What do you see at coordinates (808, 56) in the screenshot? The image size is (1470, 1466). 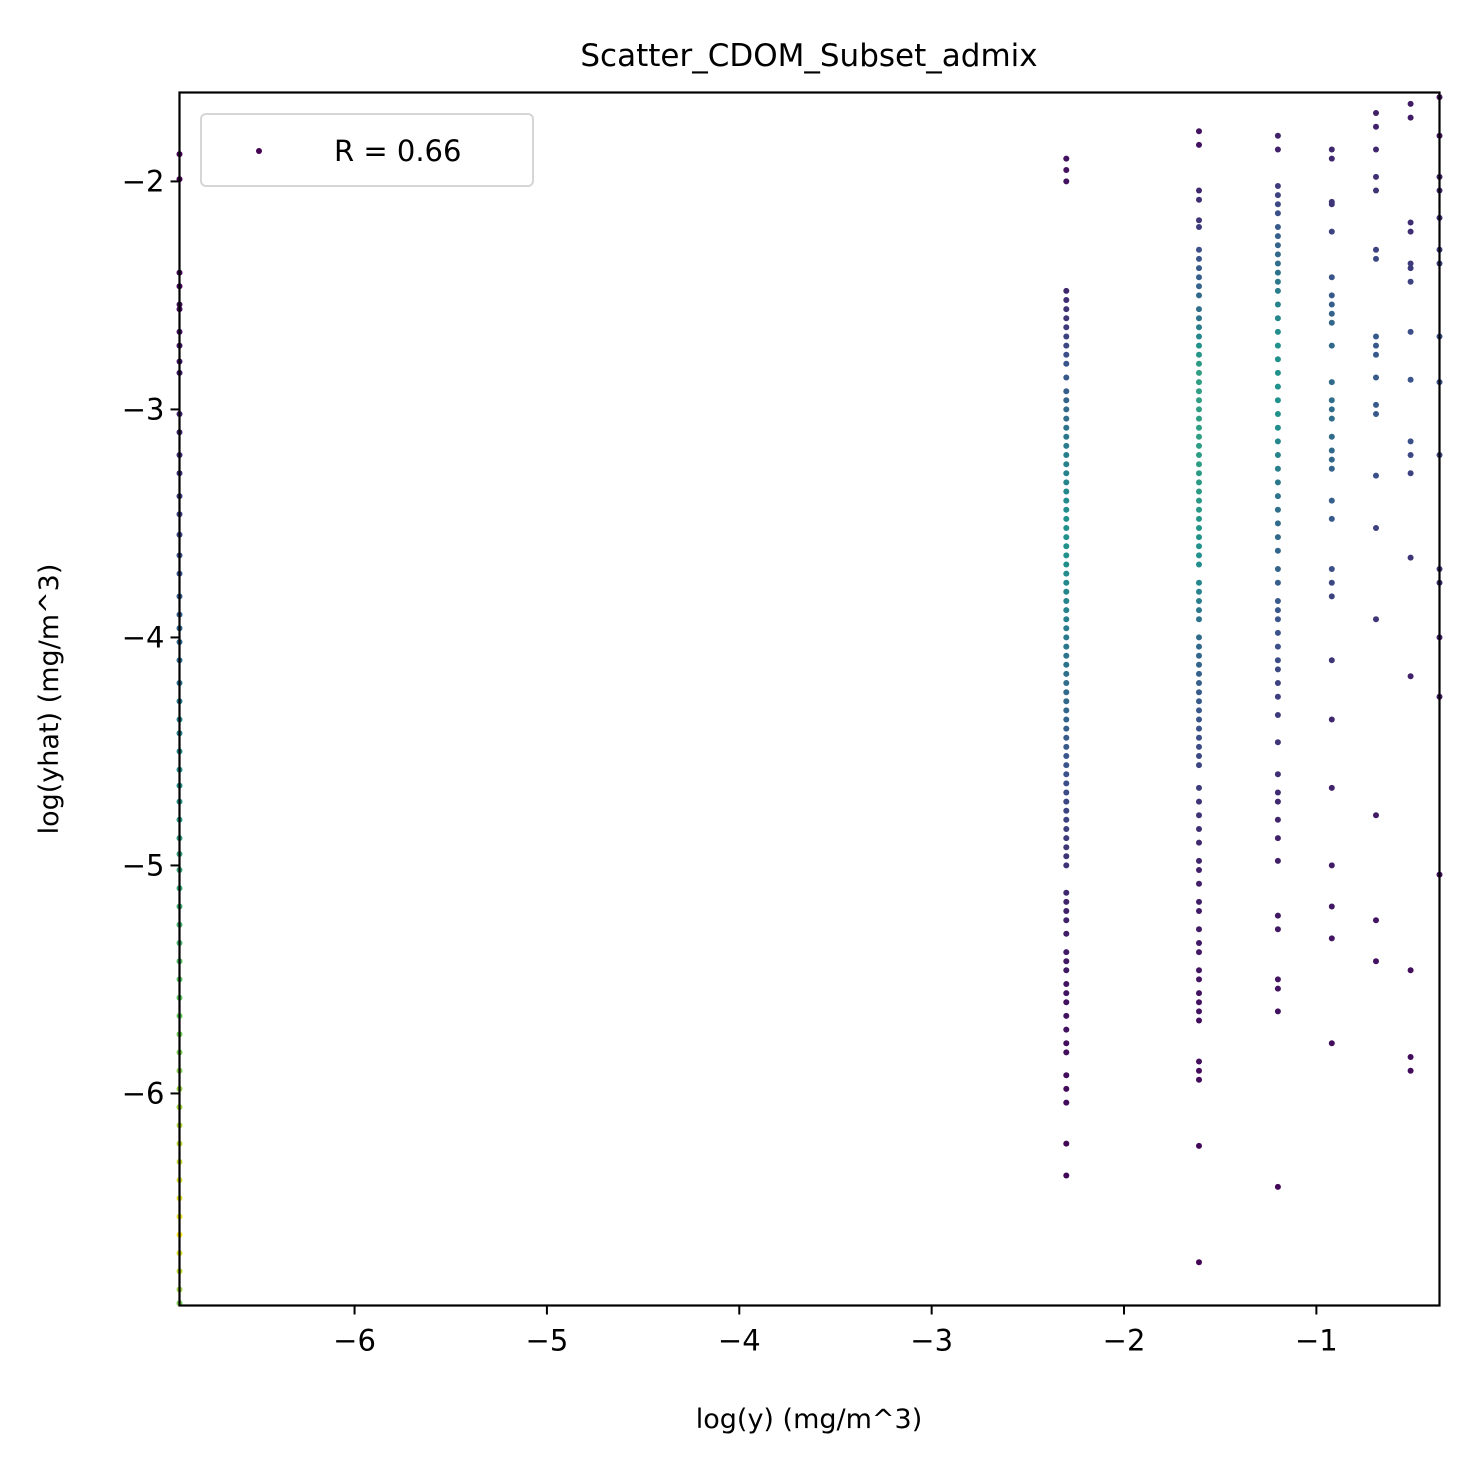 I see `chart-title: Scatter_CDOM_Subset_admix` at bounding box center [808, 56].